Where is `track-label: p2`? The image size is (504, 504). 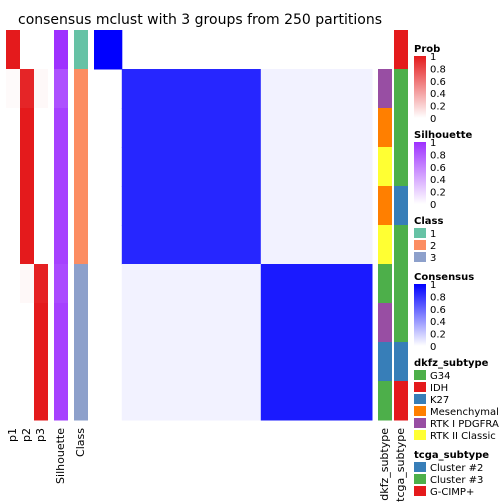
track-label: p2 is located at coordinates (26, 435).